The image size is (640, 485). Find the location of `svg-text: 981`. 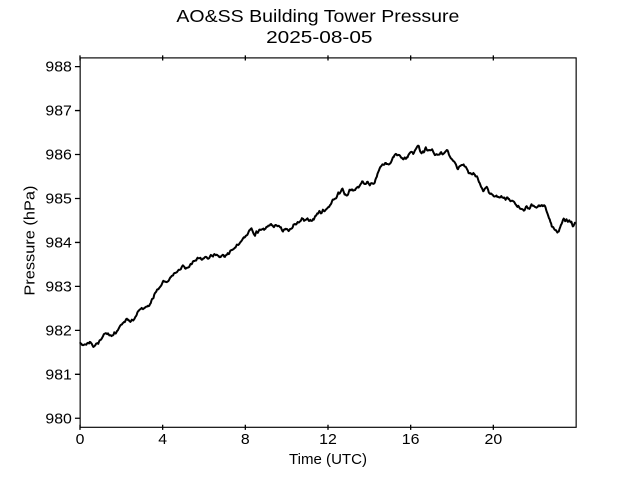

svg-text: 981 is located at coordinates (58, 375).